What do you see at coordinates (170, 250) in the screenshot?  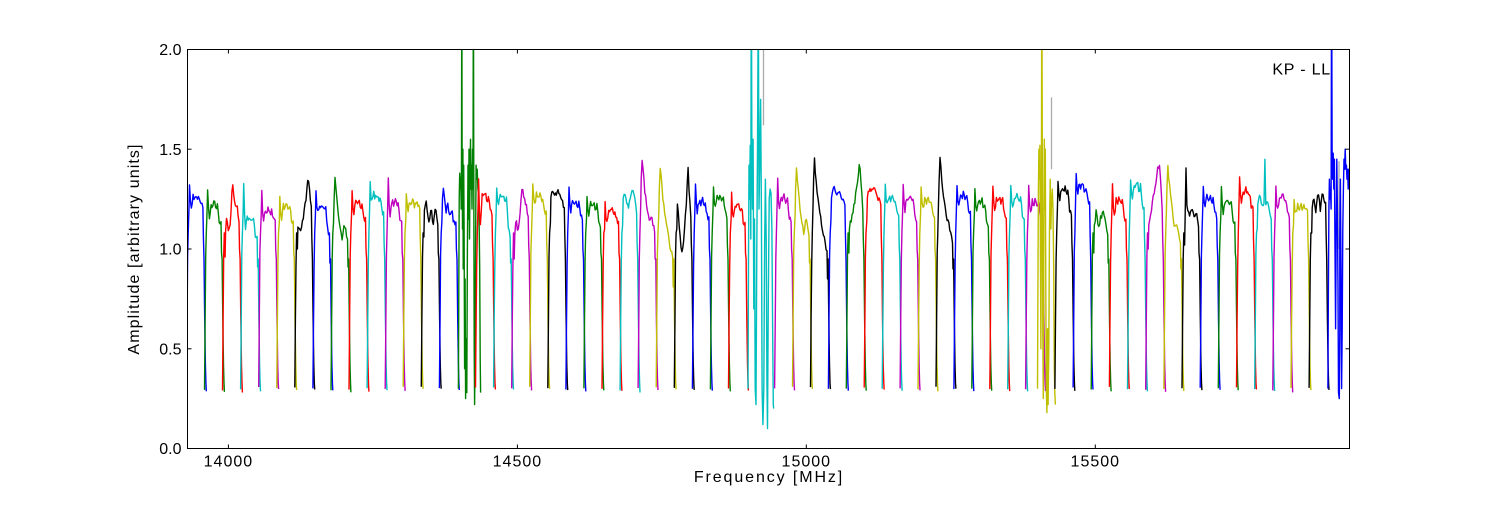 I see `svg-text: 1.0` at bounding box center [170, 250].